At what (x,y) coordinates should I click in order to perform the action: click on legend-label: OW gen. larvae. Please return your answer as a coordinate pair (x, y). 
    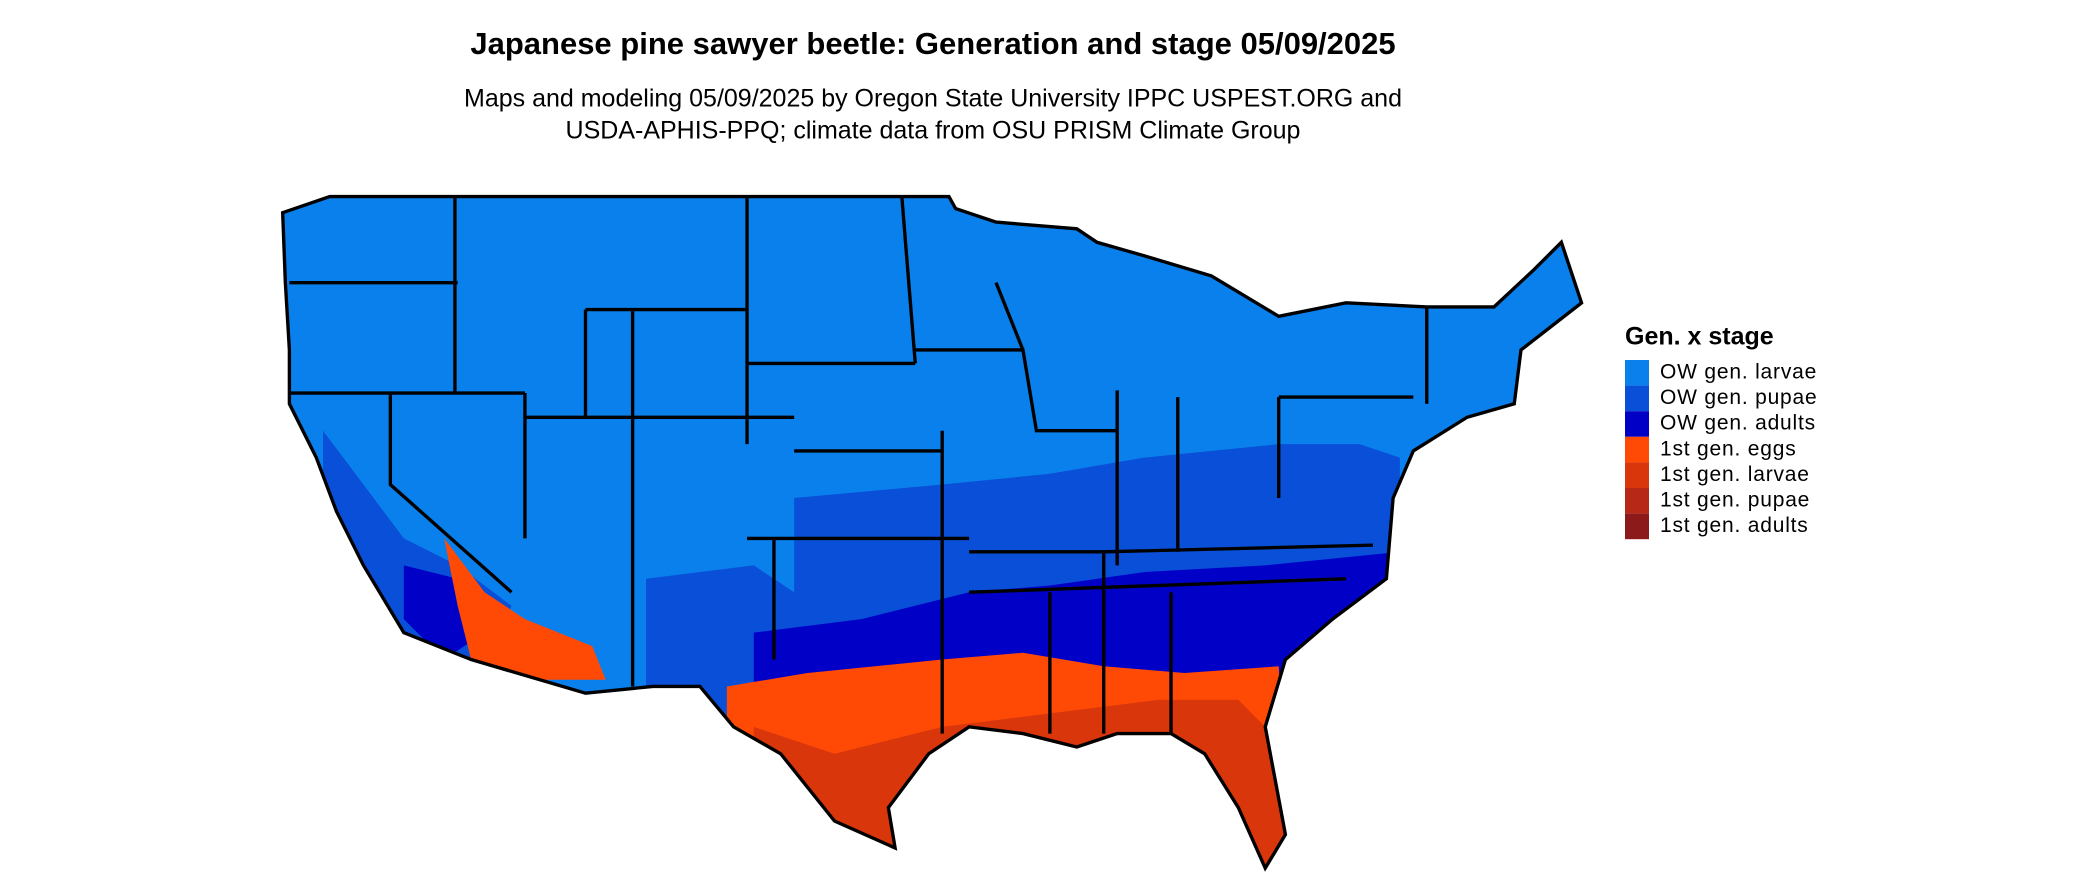
    Looking at the image, I should click on (1738, 372).